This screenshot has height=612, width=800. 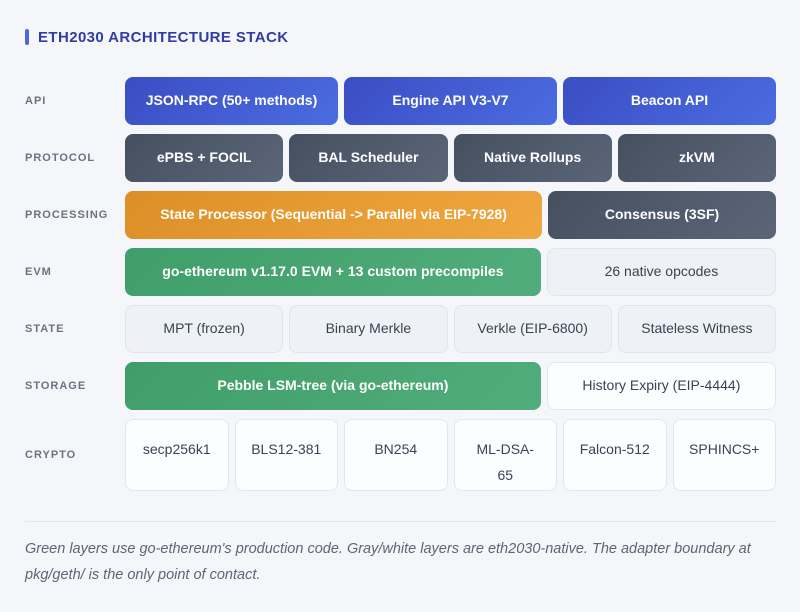 What do you see at coordinates (163, 37) in the screenshot?
I see `page-title: ETH2030 ARCHITECTURE STACK` at bounding box center [163, 37].